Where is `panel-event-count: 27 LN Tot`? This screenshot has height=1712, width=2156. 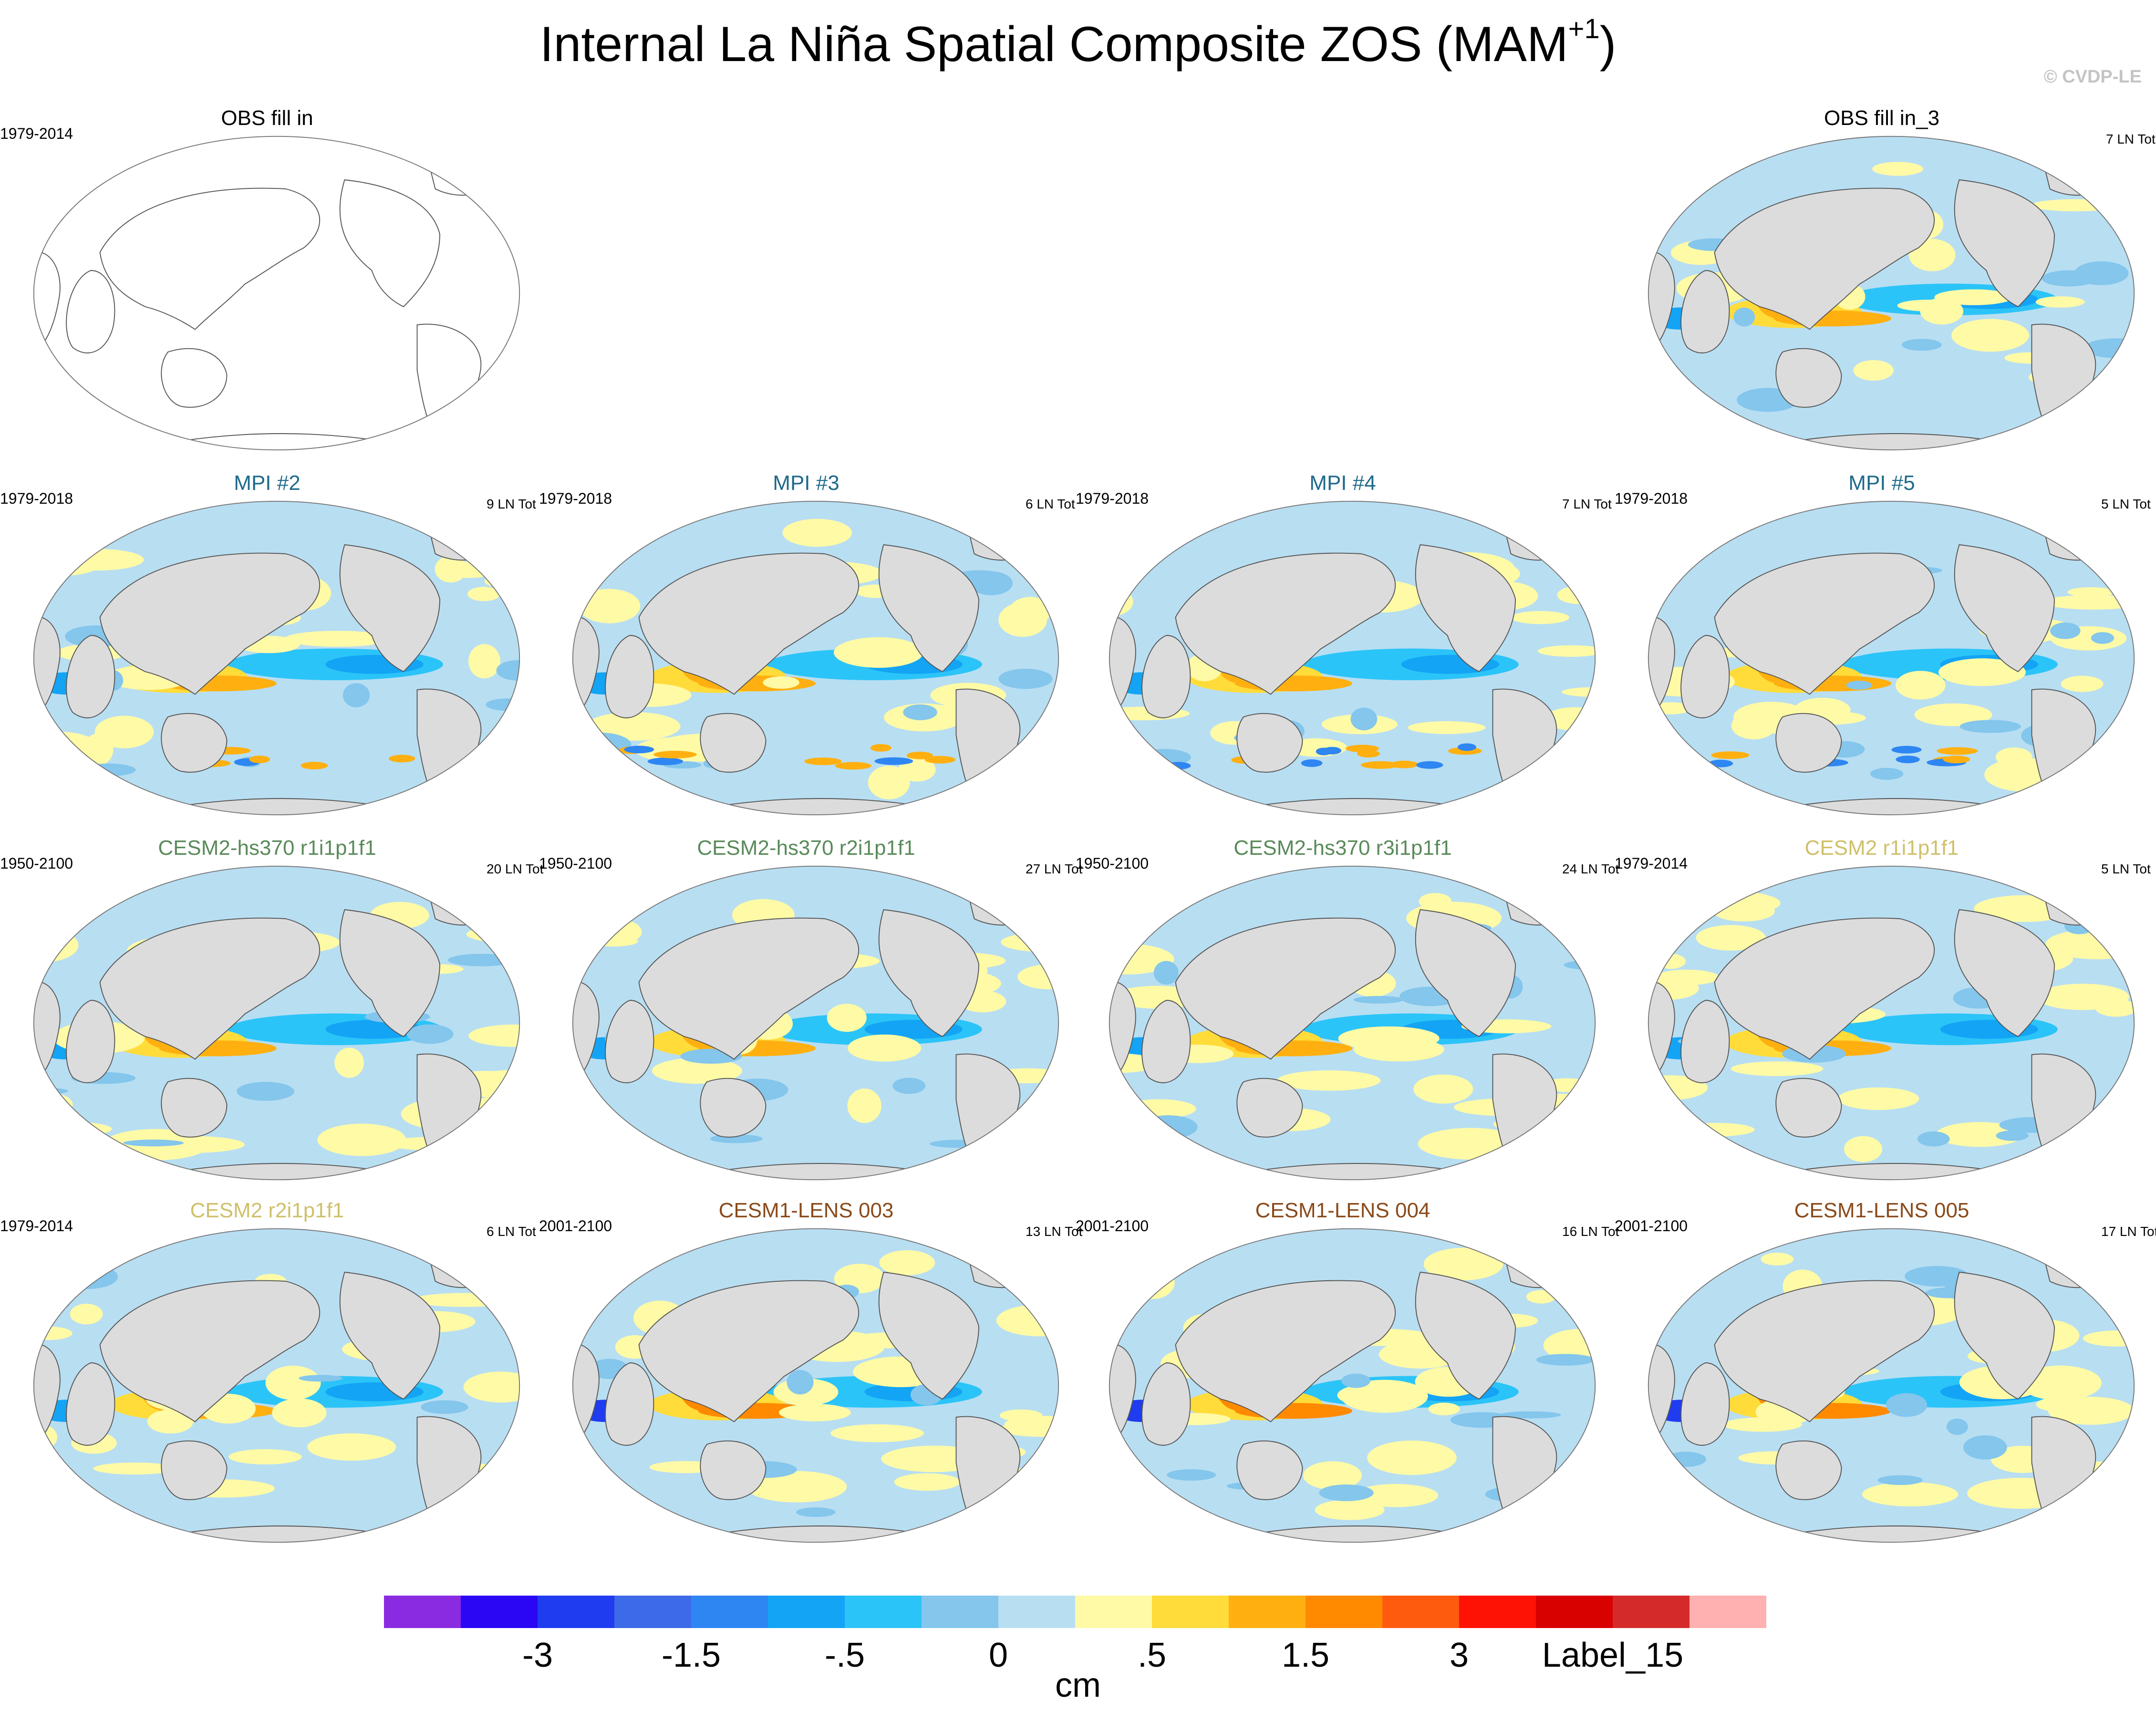
panel-event-count: 27 LN Tot is located at coordinates (1054, 868).